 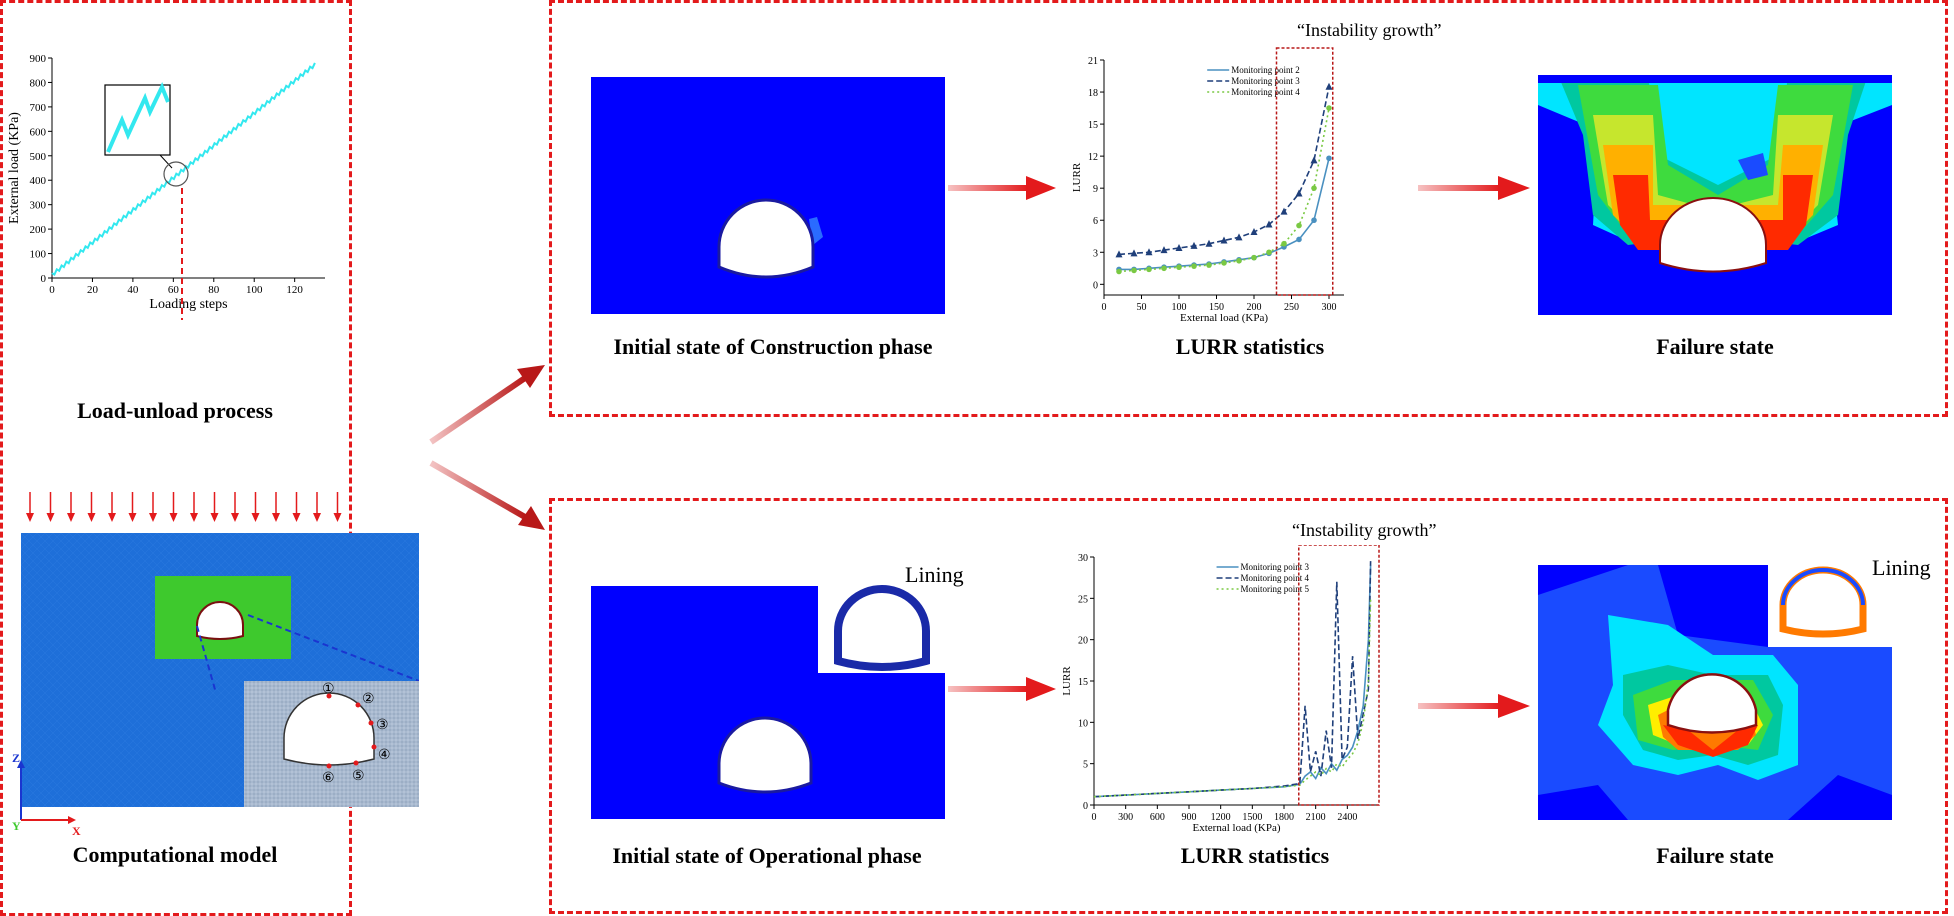 What do you see at coordinates (38, 108) in the screenshot?
I see `y-tick-label: 700` at bounding box center [38, 108].